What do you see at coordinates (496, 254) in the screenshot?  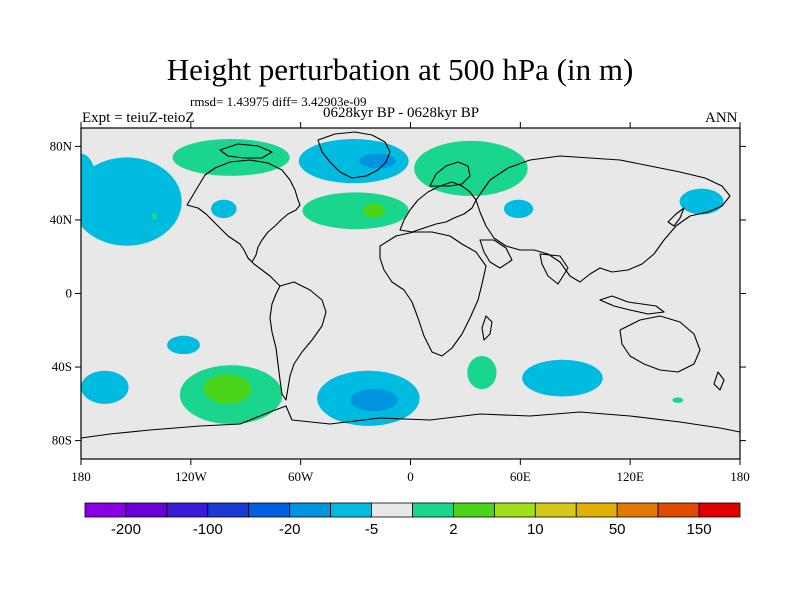 I see `coast-arabia` at bounding box center [496, 254].